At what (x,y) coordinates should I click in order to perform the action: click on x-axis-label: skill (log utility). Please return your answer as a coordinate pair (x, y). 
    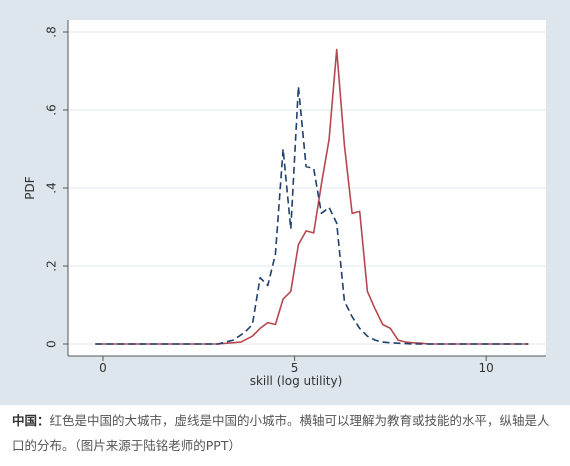
    Looking at the image, I should click on (296, 381).